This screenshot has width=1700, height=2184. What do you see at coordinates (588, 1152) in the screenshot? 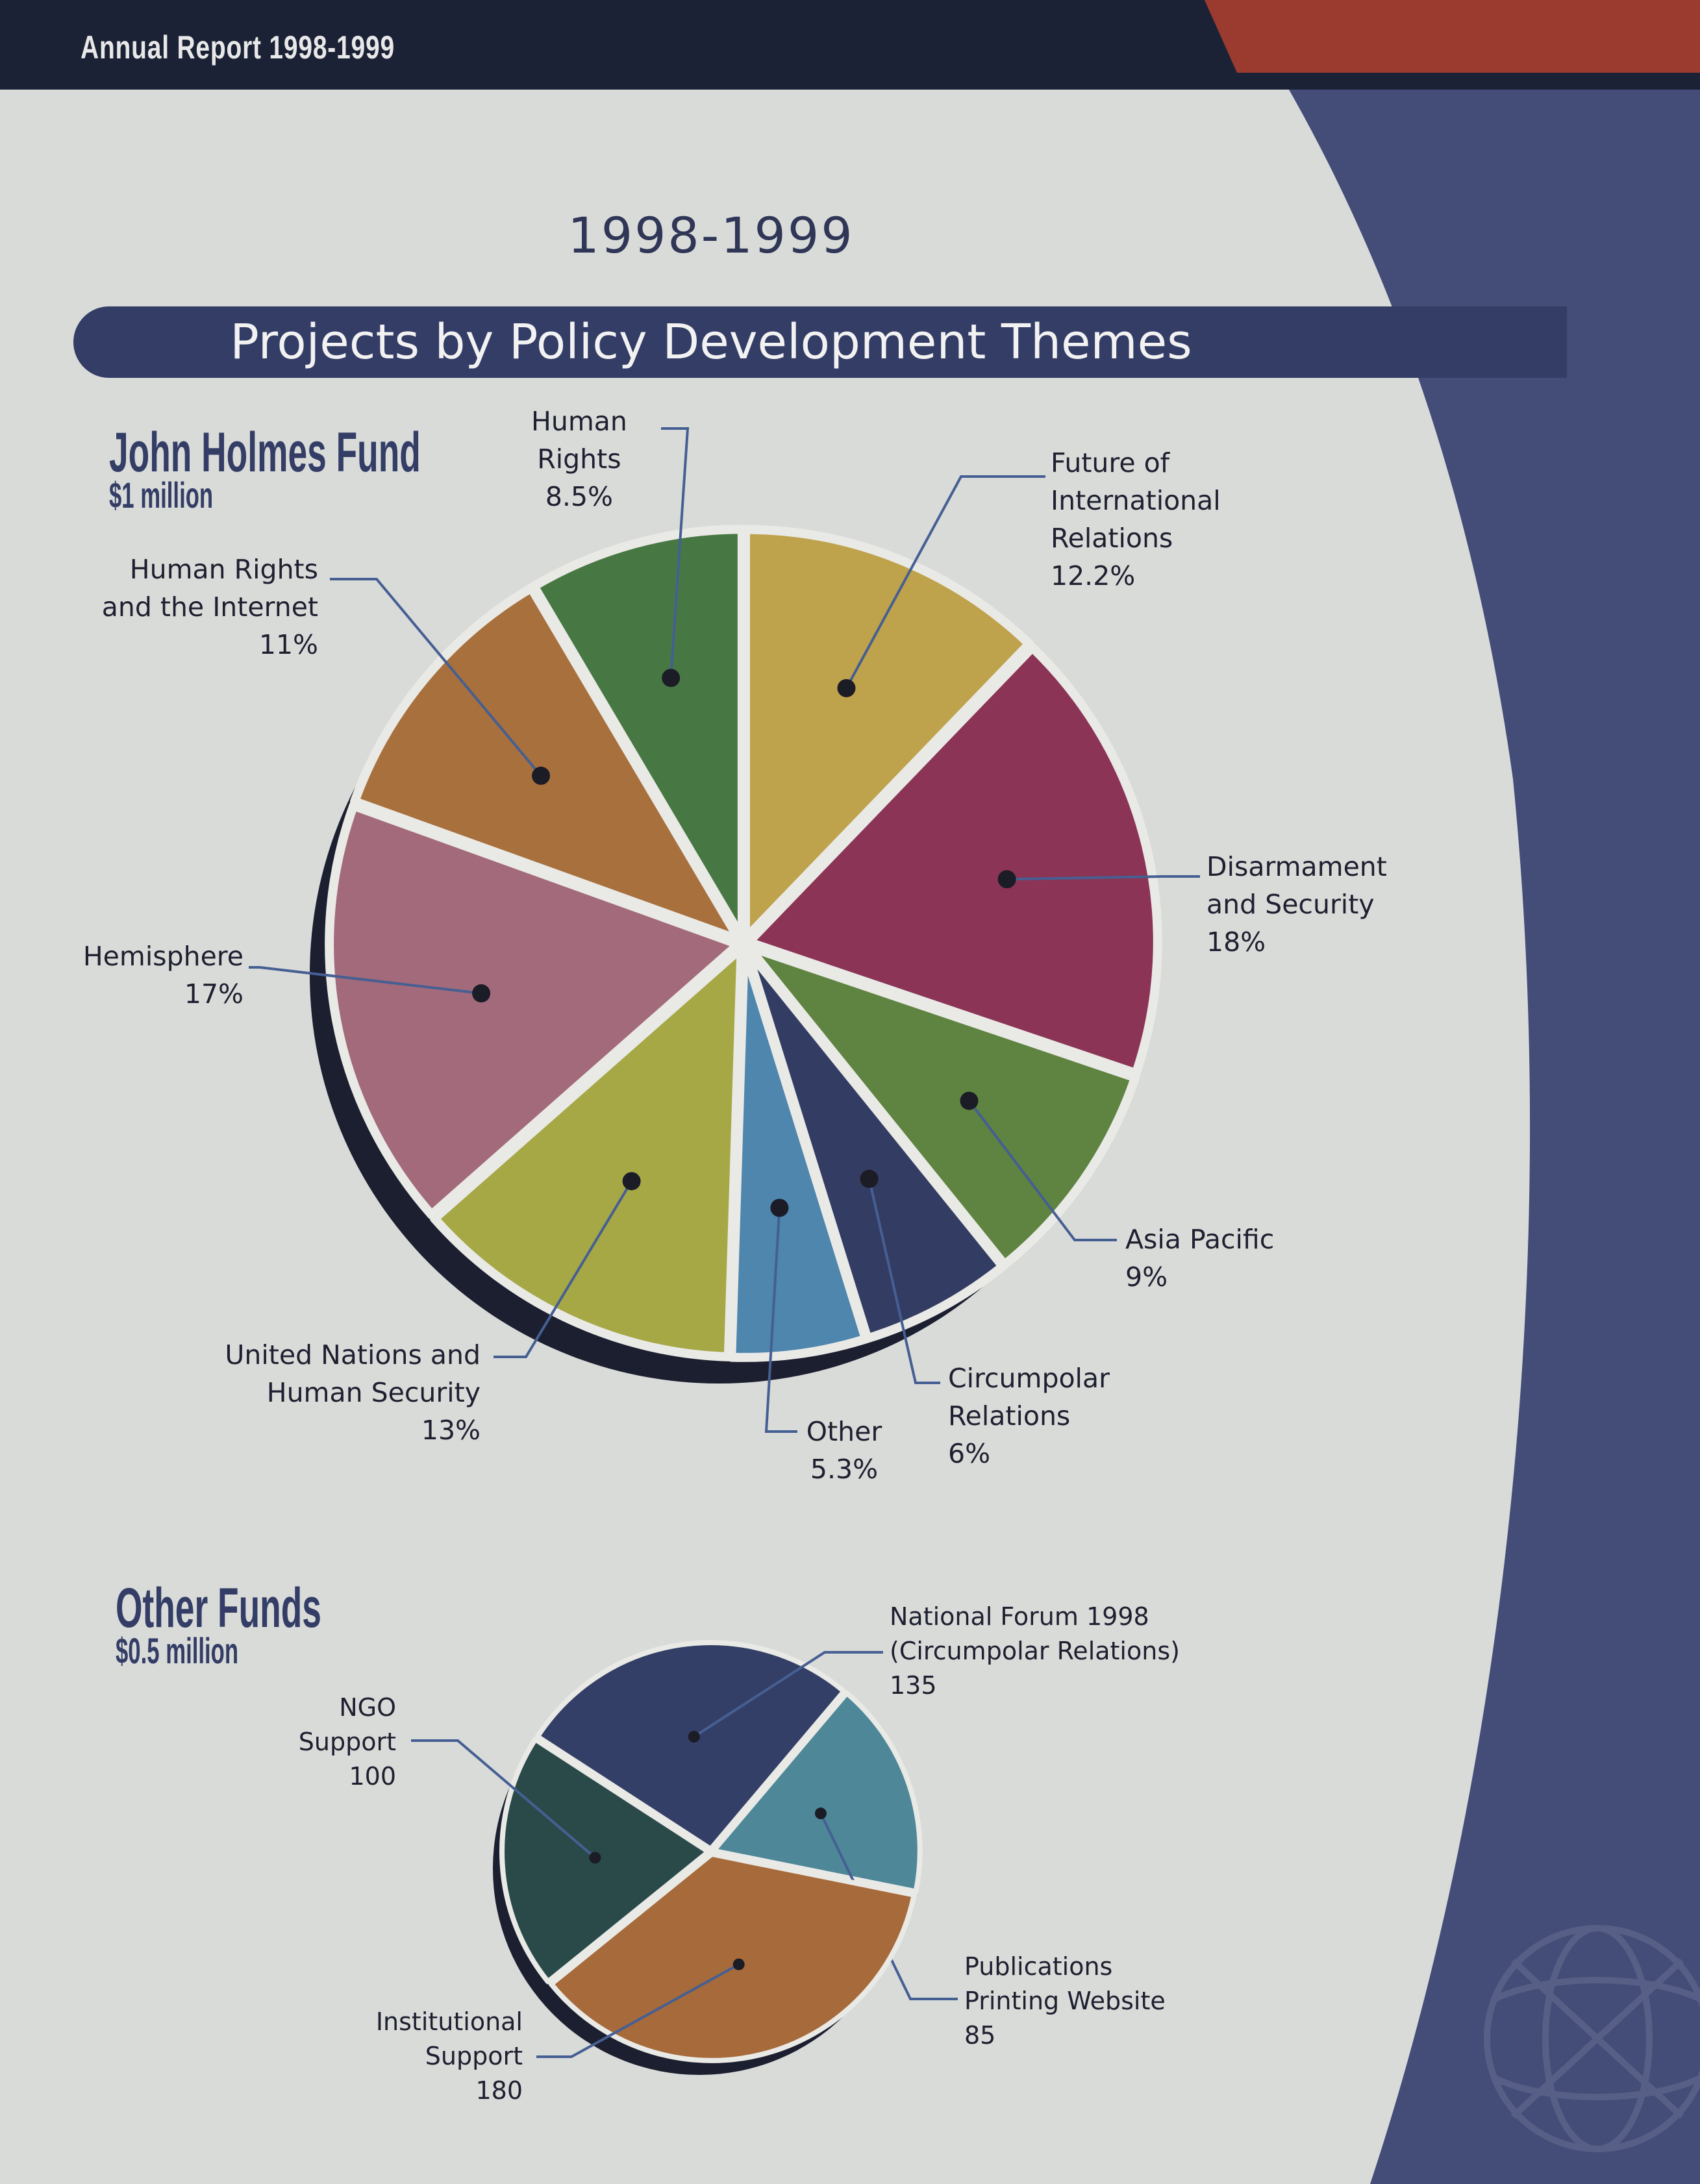
I see `slice-united-nations-and-human-security` at bounding box center [588, 1152].